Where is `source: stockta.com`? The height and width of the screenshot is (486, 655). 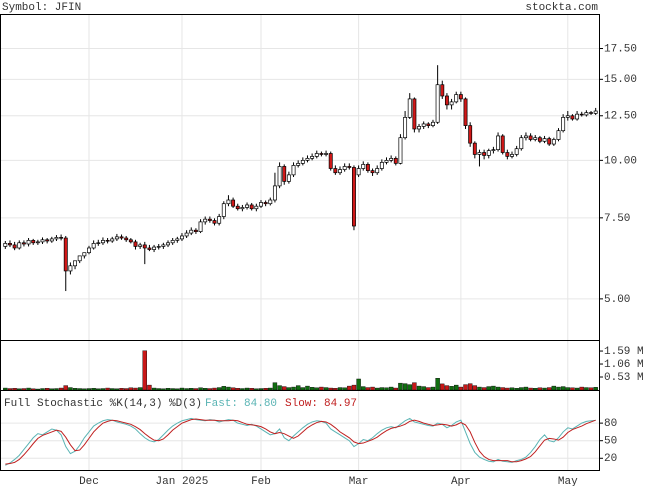 source: stockta.com is located at coordinates (561, 8).